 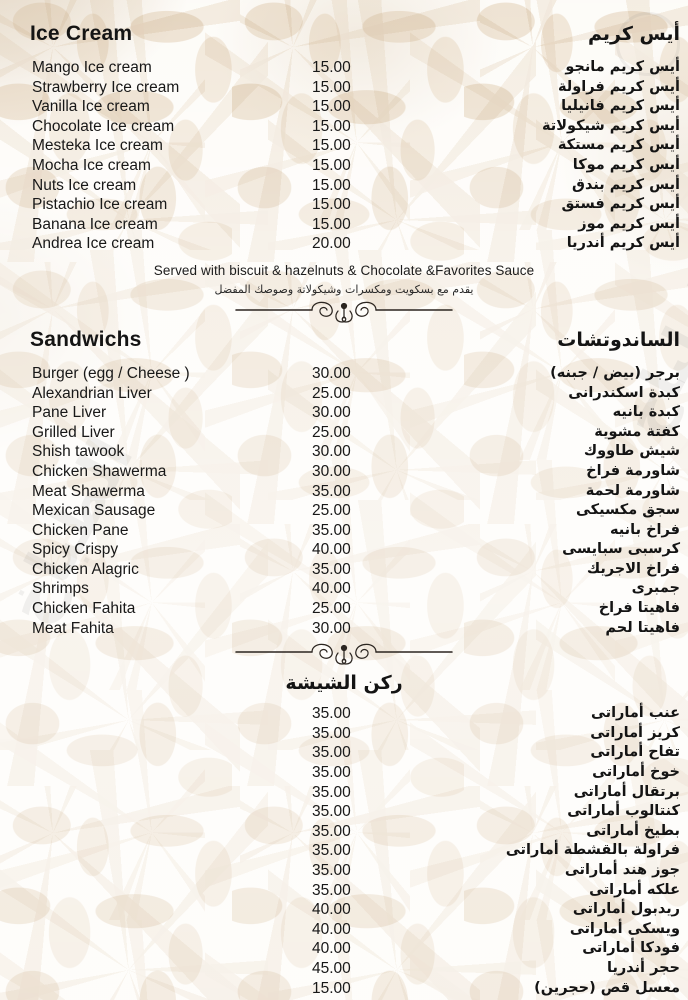 What do you see at coordinates (624, 392) in the screenshot?
I see `item-name-ar: كبدة اسكندرانى` at bounding box center [624, 392].